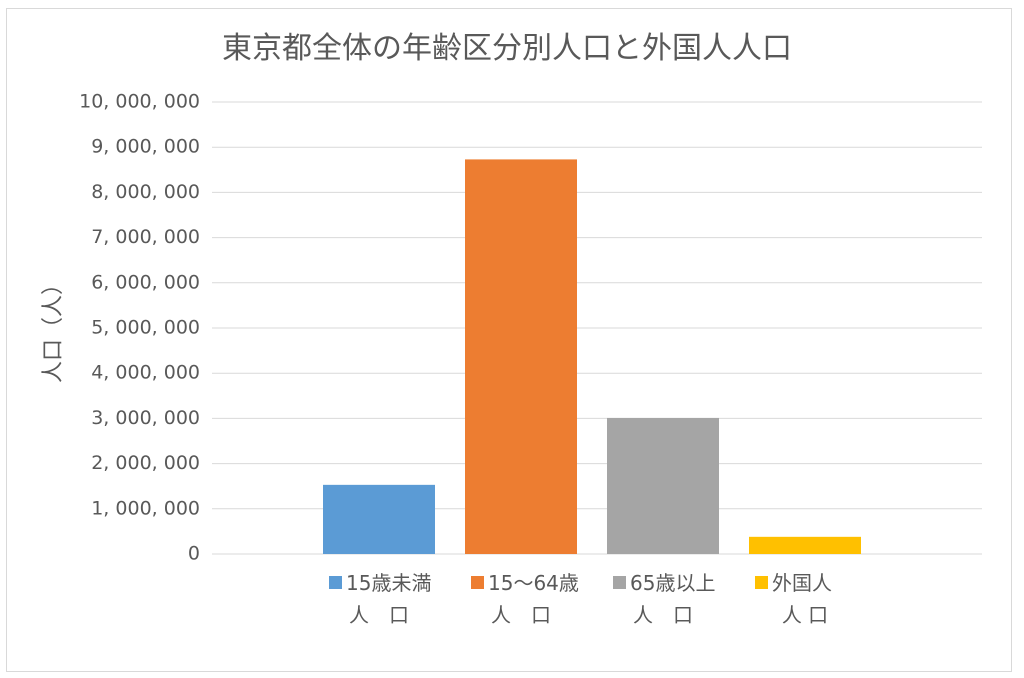  I want to click on x-tick-label: 65歳以上, so click(672, 583).